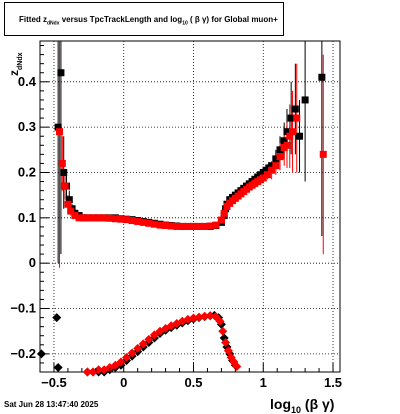  What do you see at coordinates (123, 382) in the screenshot?
I see `x-tick-label: 0` at bounding box center [123, 382].